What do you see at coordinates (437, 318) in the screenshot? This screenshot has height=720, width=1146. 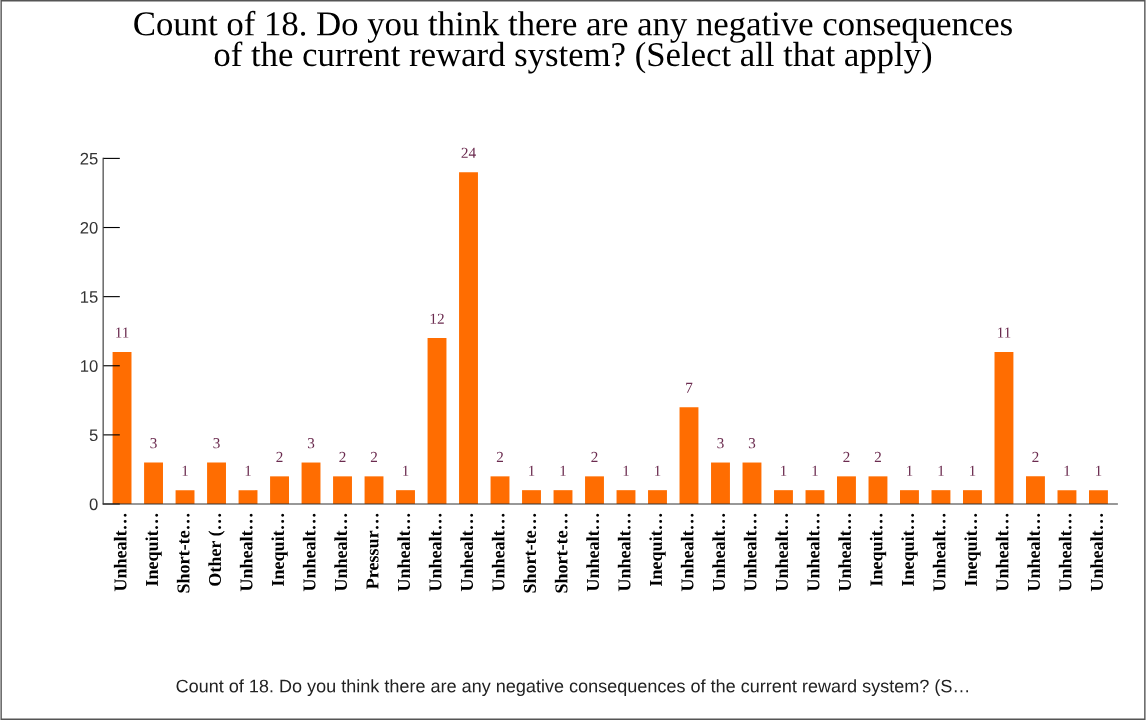 I see `data-label: 12` at bounding box center [437, 318].